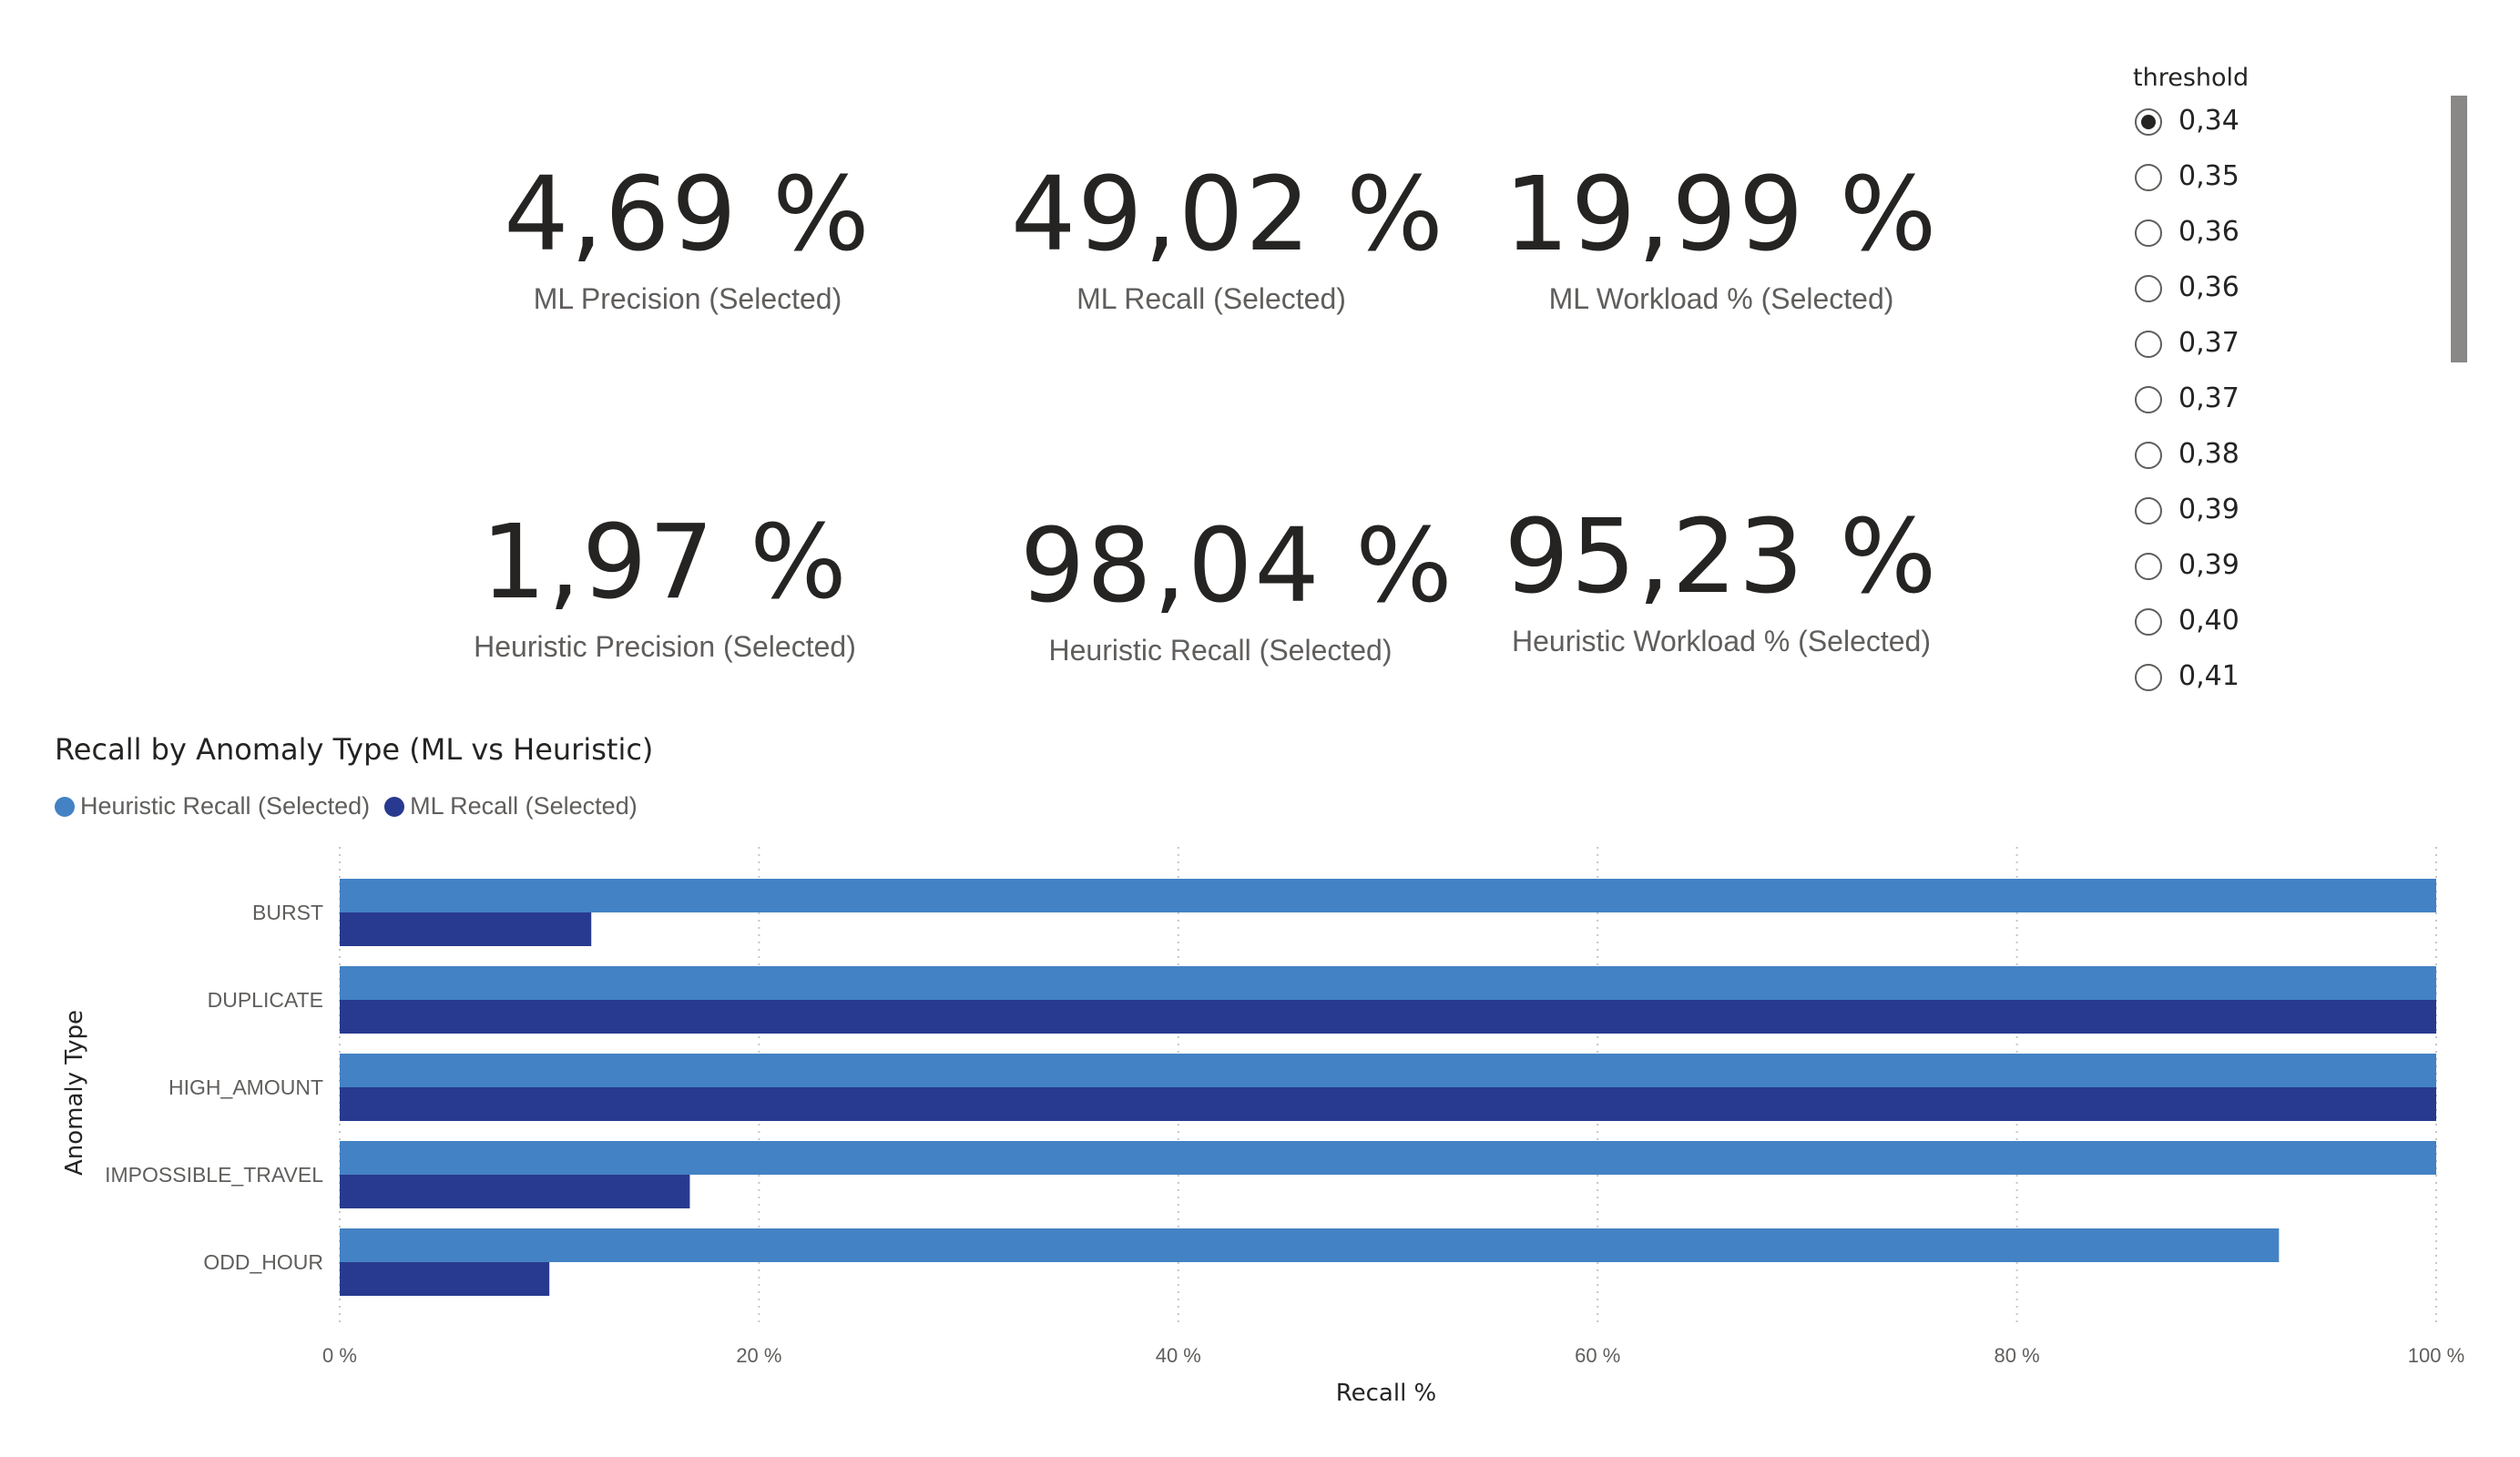 The height and width of the screenshot is (1457, 2520). Describe the element at coordinates (2278, 632) in the screenshot. I see `slicer-option: 0,40` at that location.